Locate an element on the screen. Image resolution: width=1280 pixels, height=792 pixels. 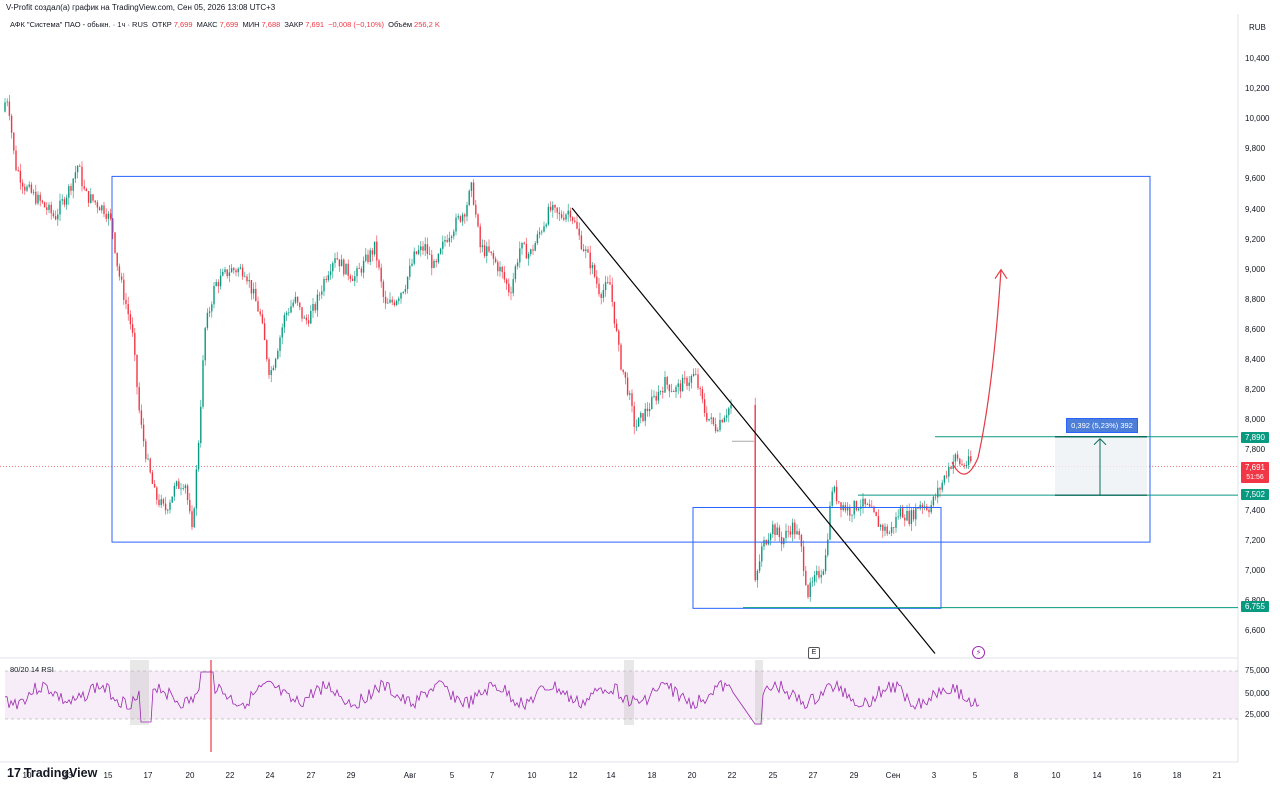
price-tick-label: 8,600 is located at coordinates (1255, 329).